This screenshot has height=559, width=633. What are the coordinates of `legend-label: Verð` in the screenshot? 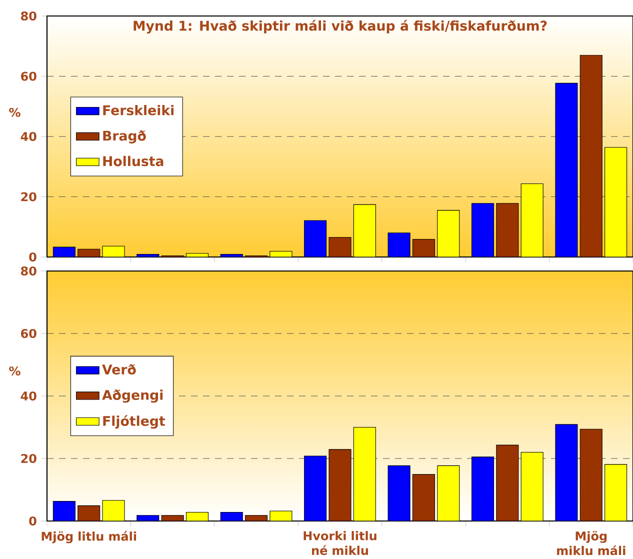 It's located at (119, 369).